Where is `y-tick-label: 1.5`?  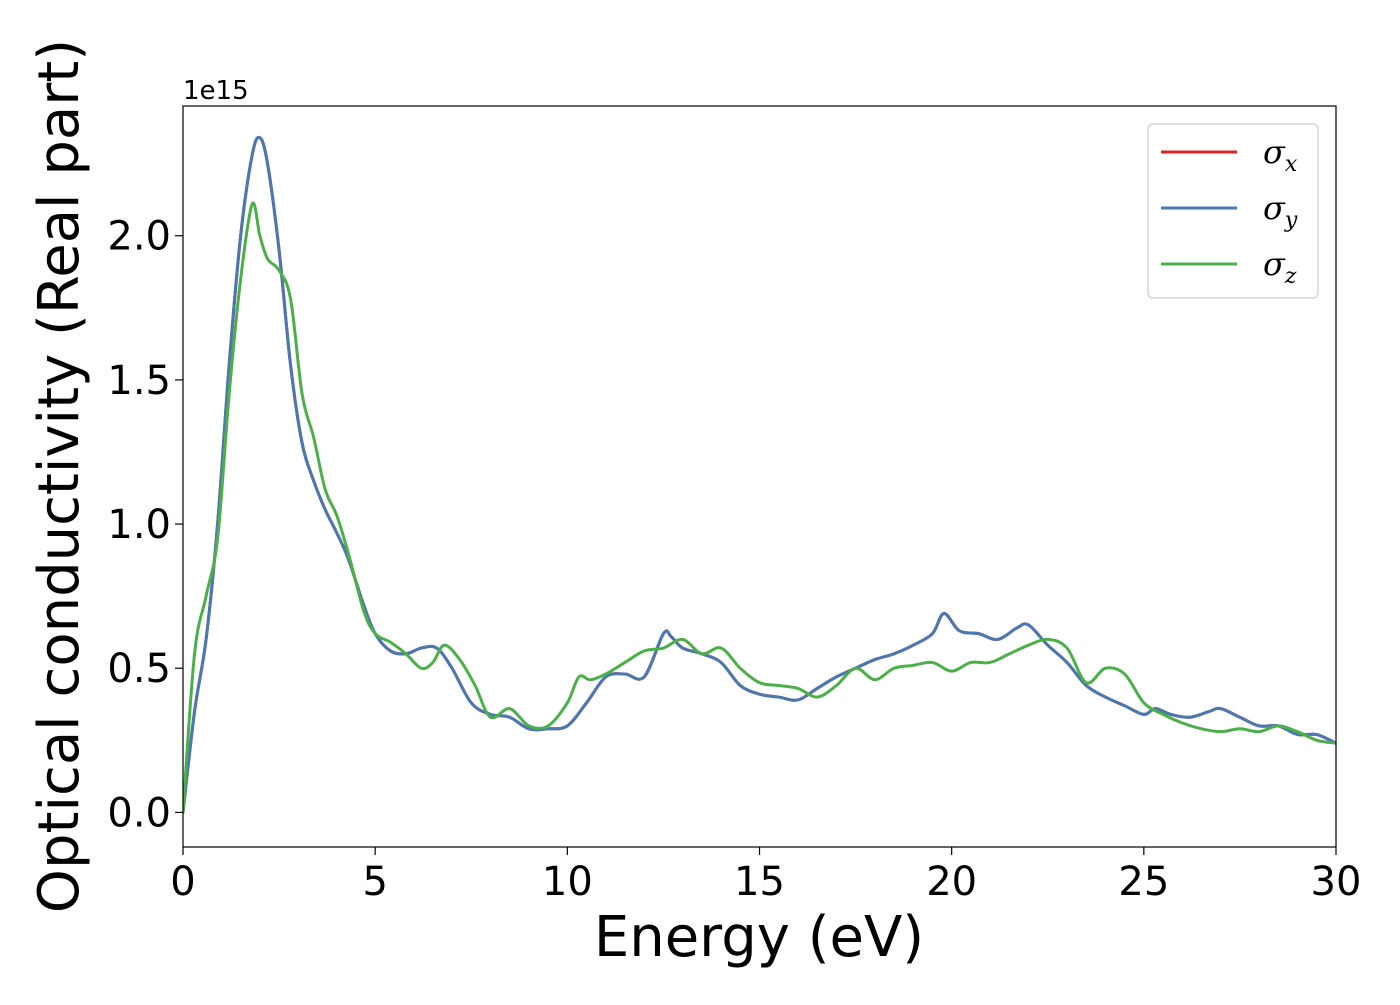
y-tick-label: 1.5 is located at coordinates (139, 381).